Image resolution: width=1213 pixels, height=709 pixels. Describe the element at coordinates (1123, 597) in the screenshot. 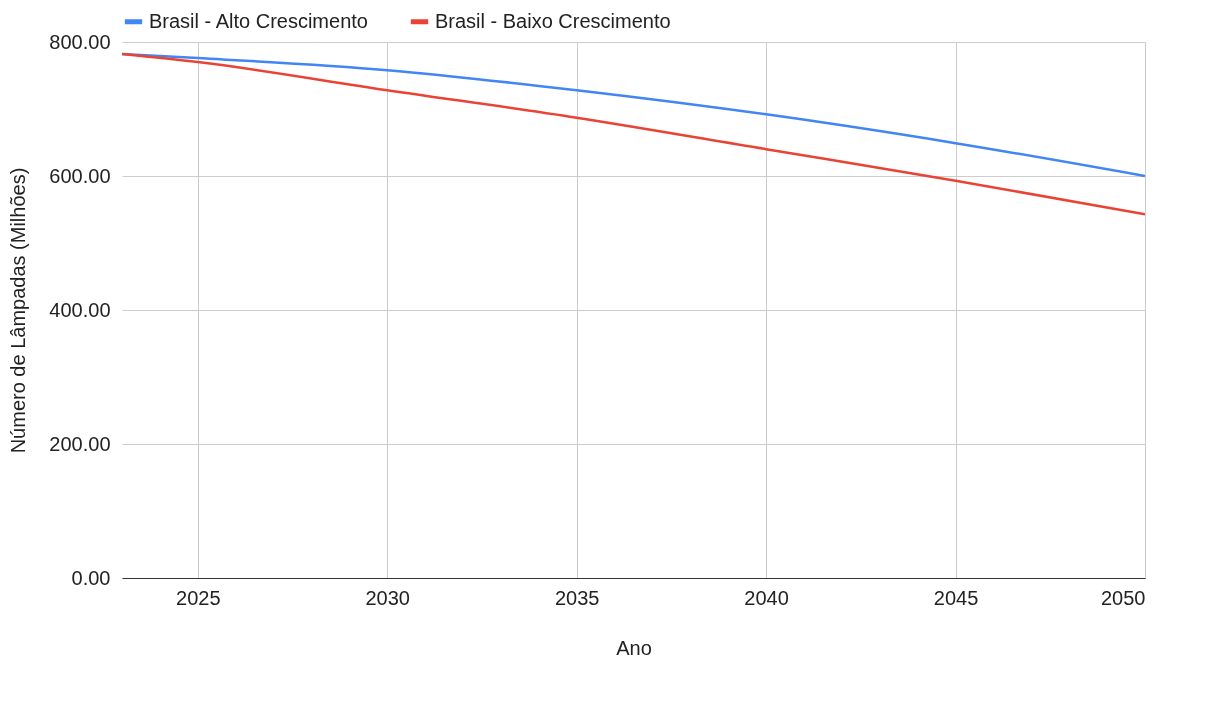

I see `x-tick-label: 2050` at that location.